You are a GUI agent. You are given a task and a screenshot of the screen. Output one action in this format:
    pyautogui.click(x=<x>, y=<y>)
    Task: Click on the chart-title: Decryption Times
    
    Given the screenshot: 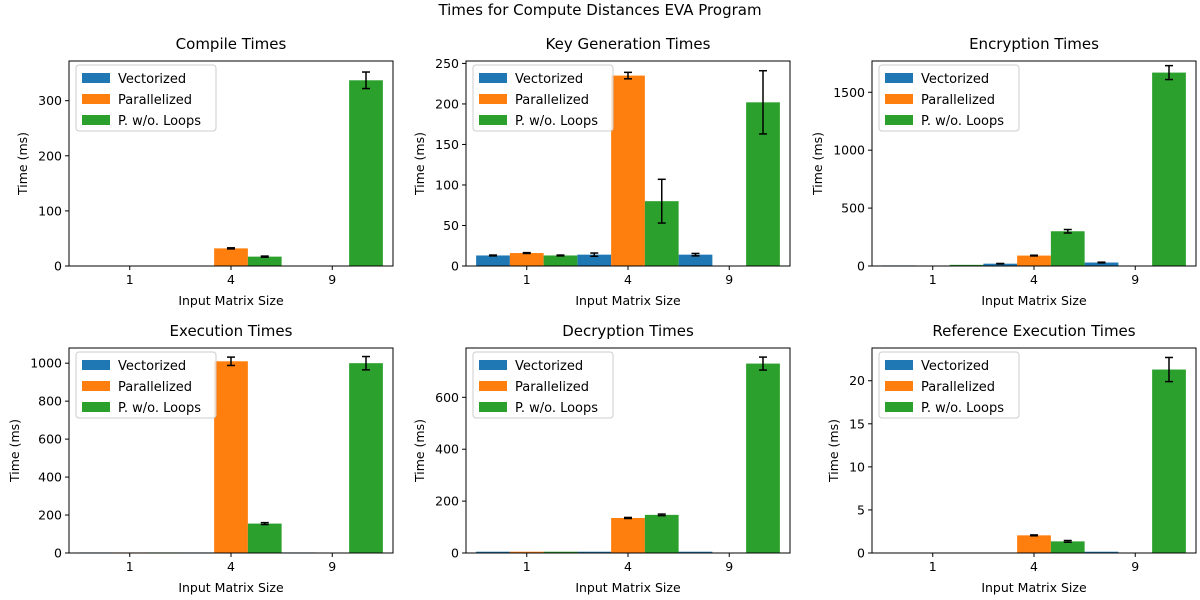 What is the action you would take?
    pyautogui.click(x=628, y=331)
    